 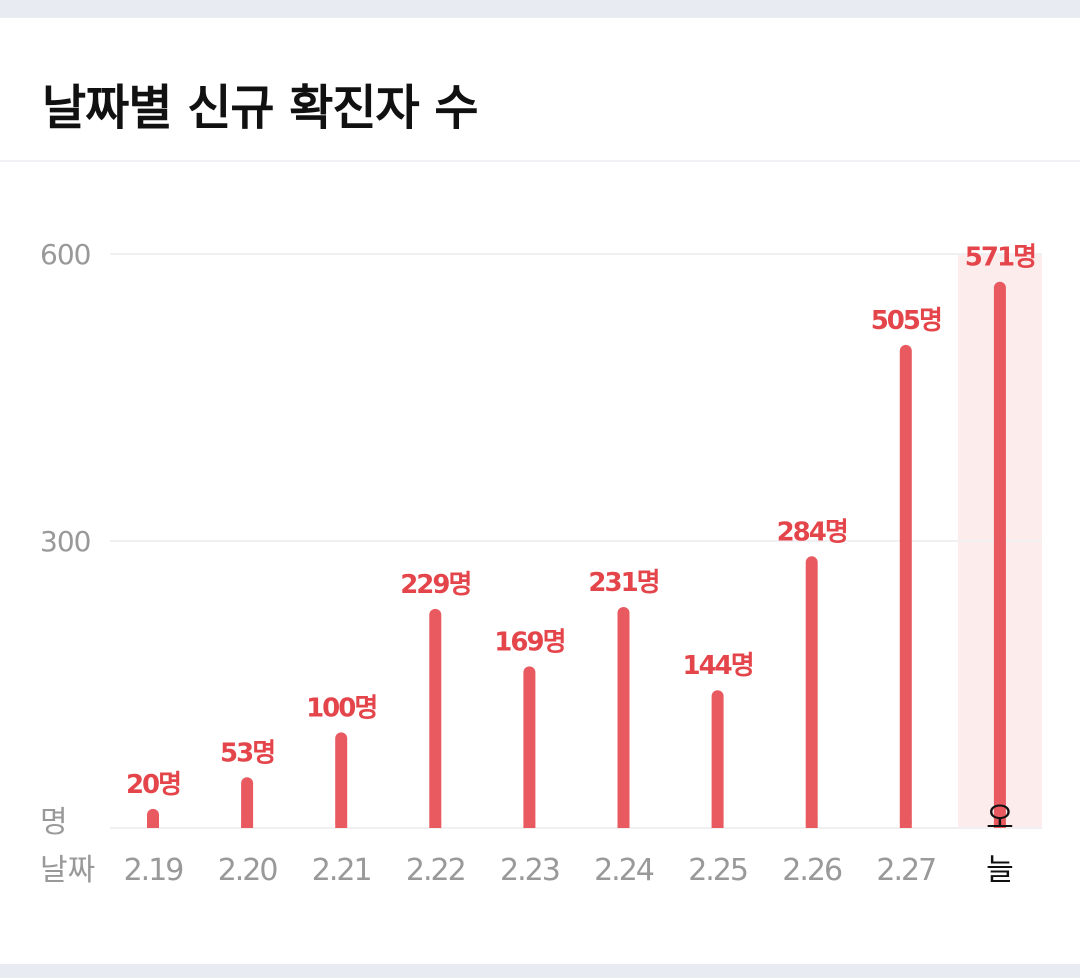 I want to click on x-axis-label: 날짜, so click(x=67, y=870).